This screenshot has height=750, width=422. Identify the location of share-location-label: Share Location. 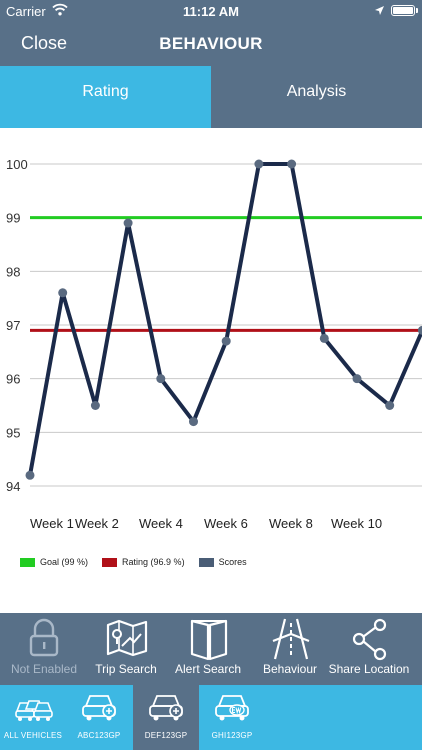
(369, 669).